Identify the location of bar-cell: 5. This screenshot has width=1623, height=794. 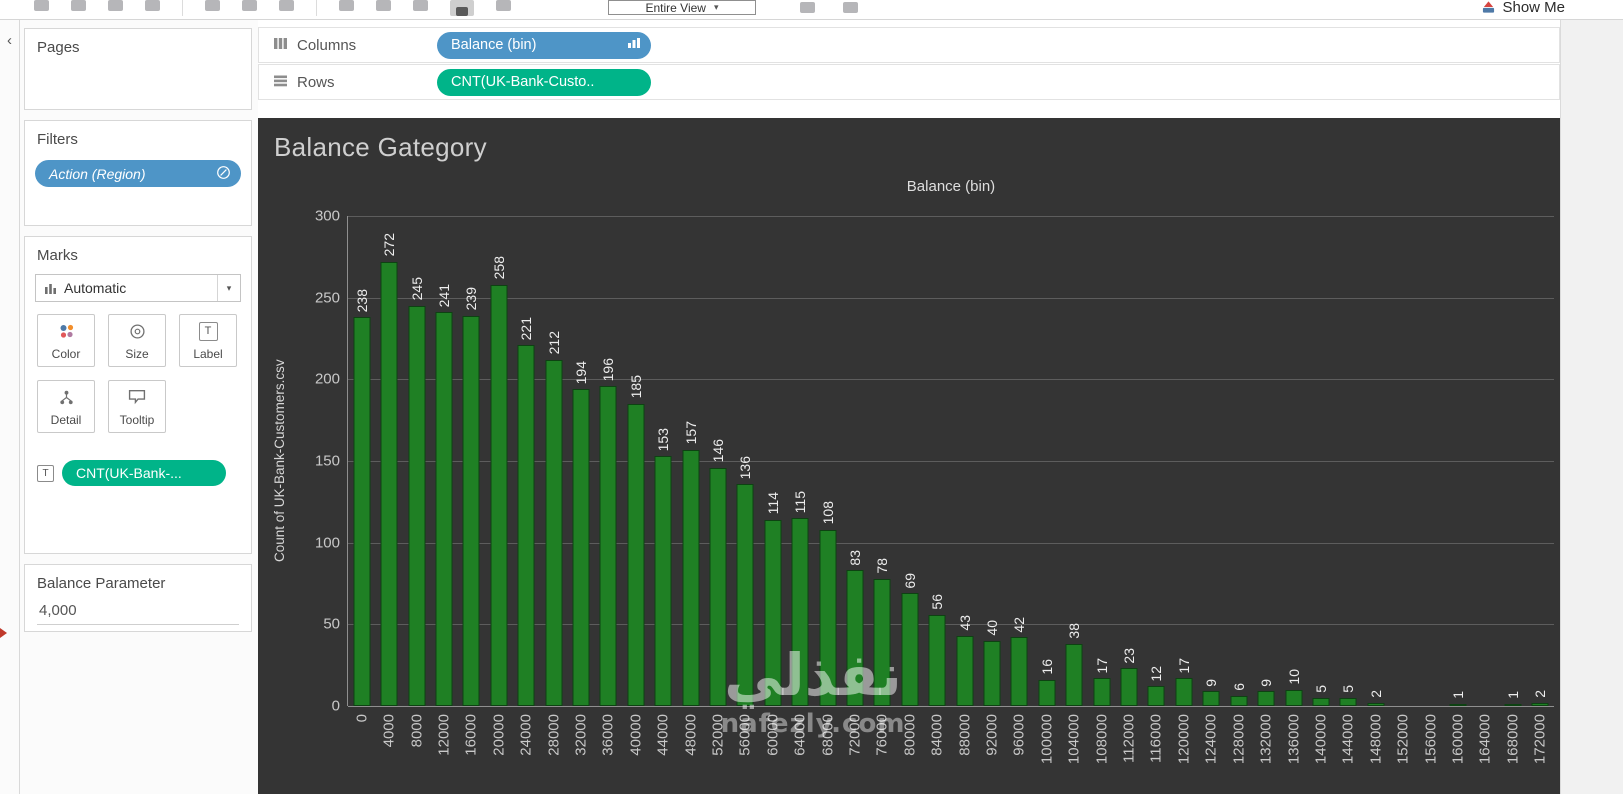
(1348, 461).